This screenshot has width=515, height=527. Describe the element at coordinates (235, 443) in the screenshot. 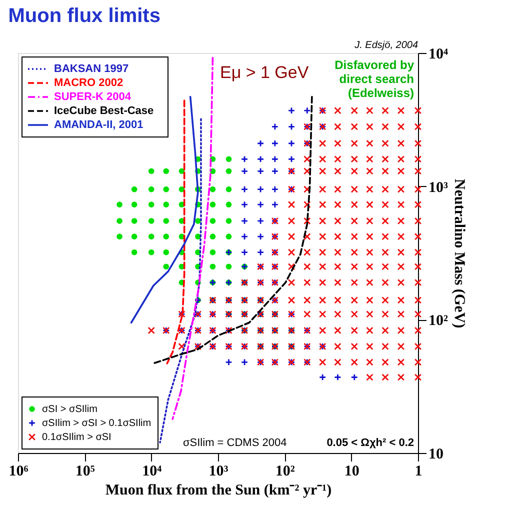

I see `annotation: σSIlim = CDMS 2004` at that location.